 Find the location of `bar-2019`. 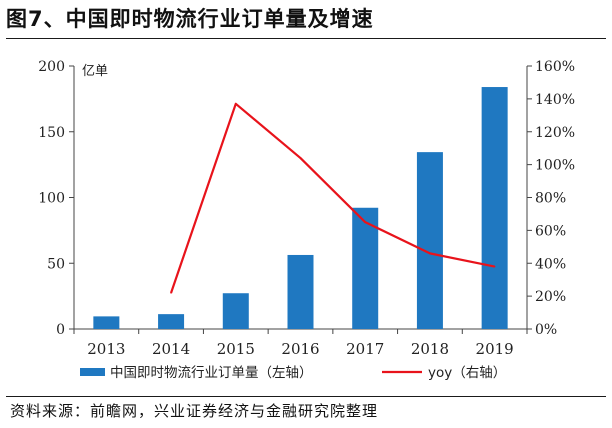

bar-2019 is located at coordinates (494, 208).